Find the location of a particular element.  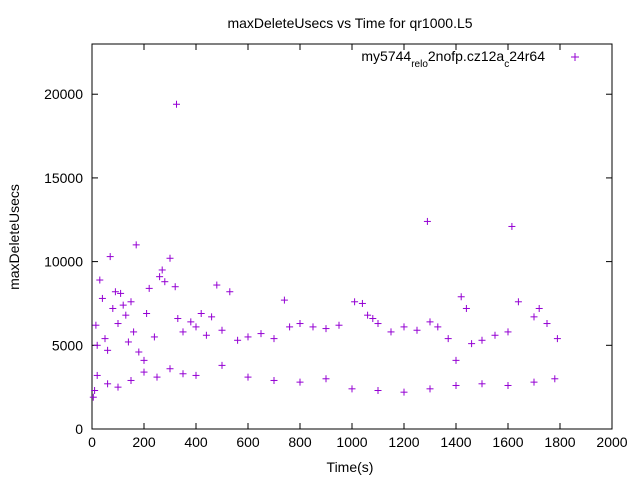

x-tick-label: 1000 is located at coordinates (351, 442).